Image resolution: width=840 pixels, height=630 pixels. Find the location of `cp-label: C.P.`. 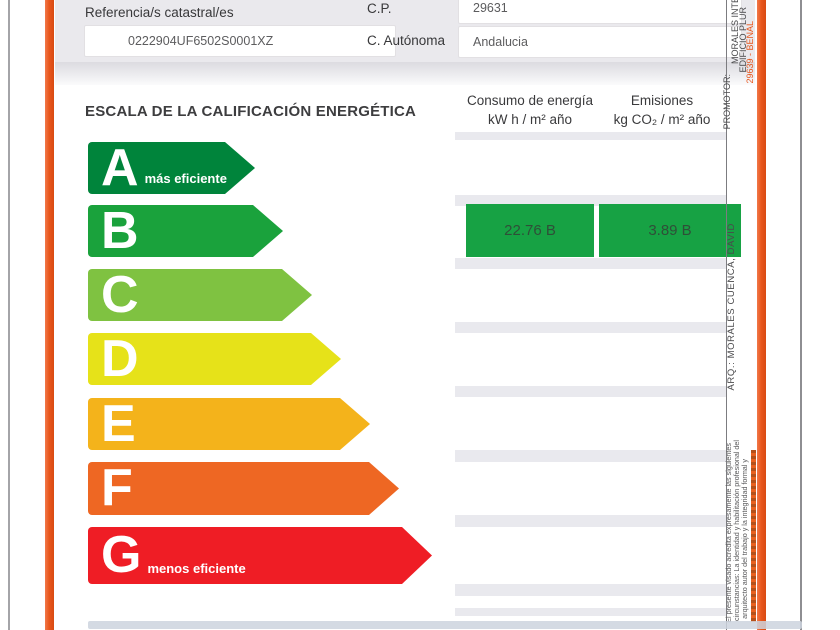

cp-label: C.P. is located at coordinates (379, 8).